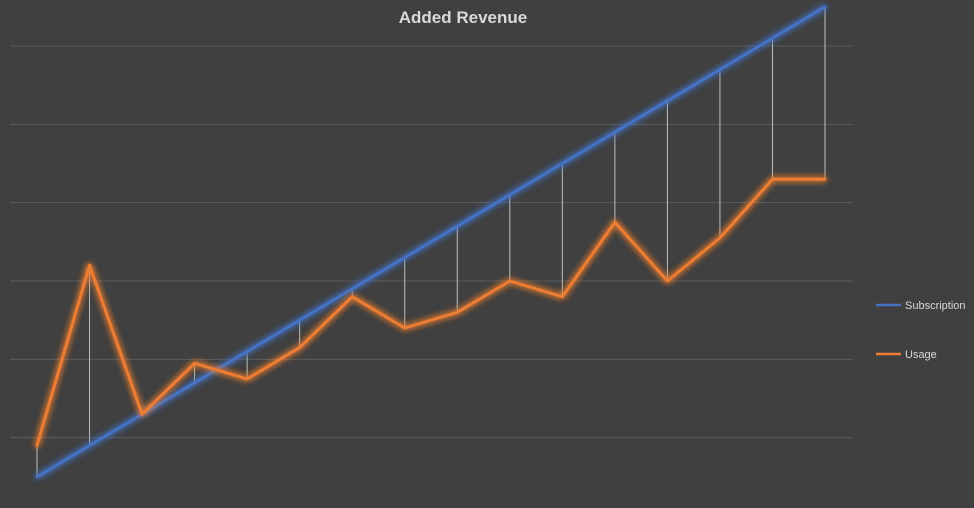  I want to click on legend-label-usage: Usage, so click(921, 355).